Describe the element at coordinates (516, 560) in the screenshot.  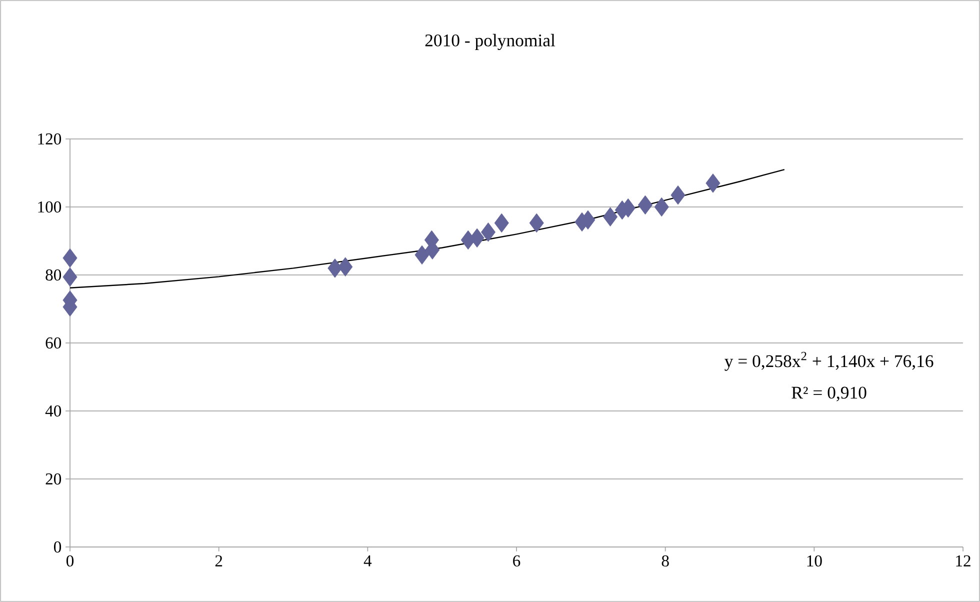
I see `x-tick-label: 6` at that location.